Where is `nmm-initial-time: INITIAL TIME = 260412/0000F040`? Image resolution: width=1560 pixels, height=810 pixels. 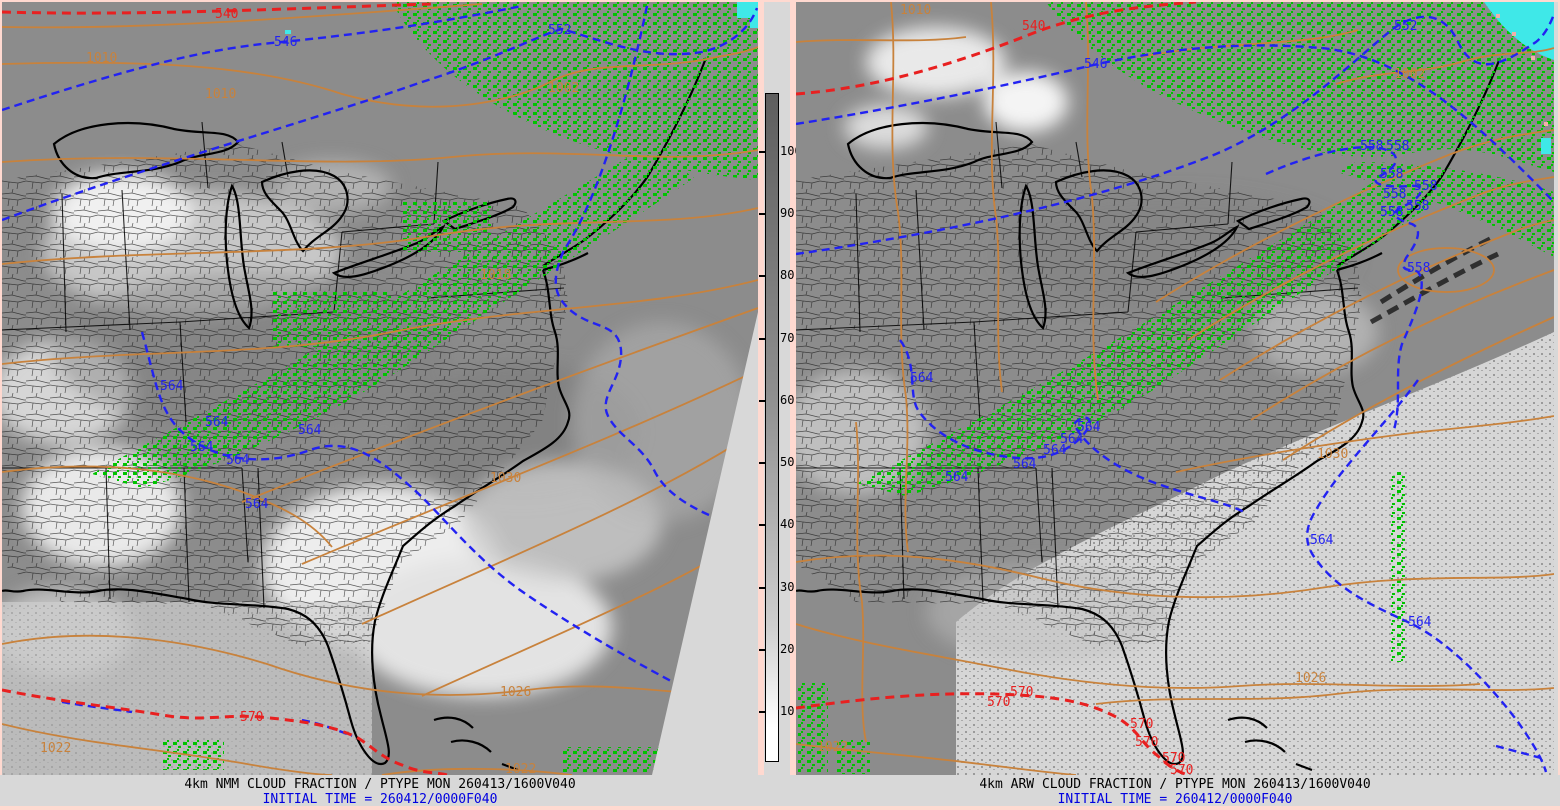
nmm-initial-time: INITIAL TIME = 260412/0000F040 is located at coordinates (380, 799).